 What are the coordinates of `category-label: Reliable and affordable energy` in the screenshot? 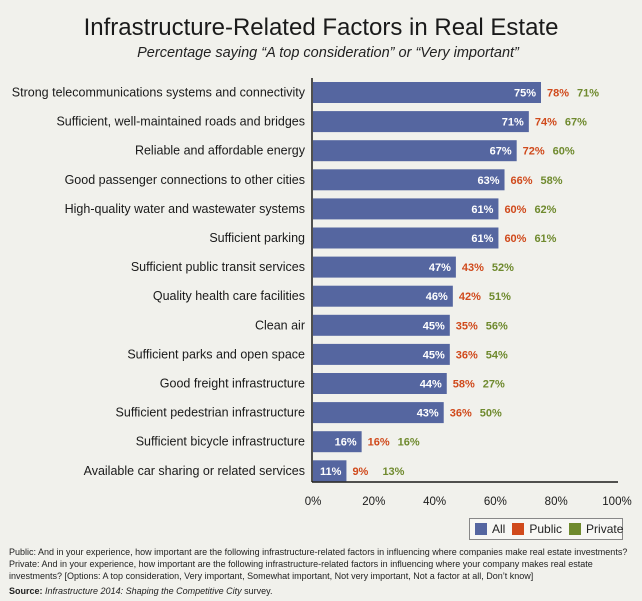 It's located at (220, 151).